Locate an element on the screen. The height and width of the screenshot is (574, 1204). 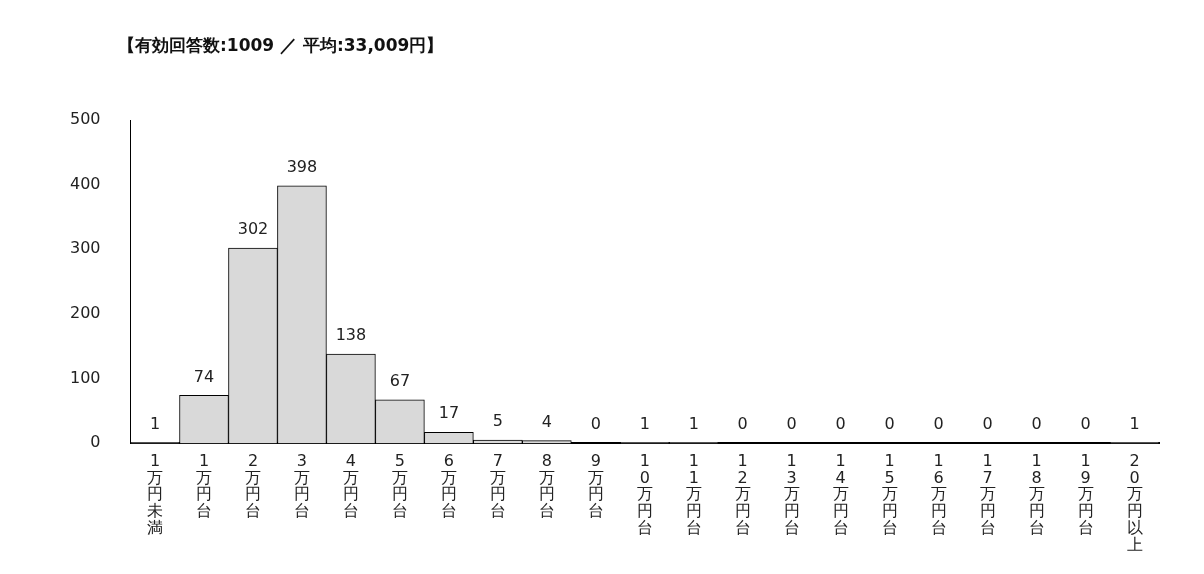
x-tick-label: 16万円台 is located at coordinates (938, 493).